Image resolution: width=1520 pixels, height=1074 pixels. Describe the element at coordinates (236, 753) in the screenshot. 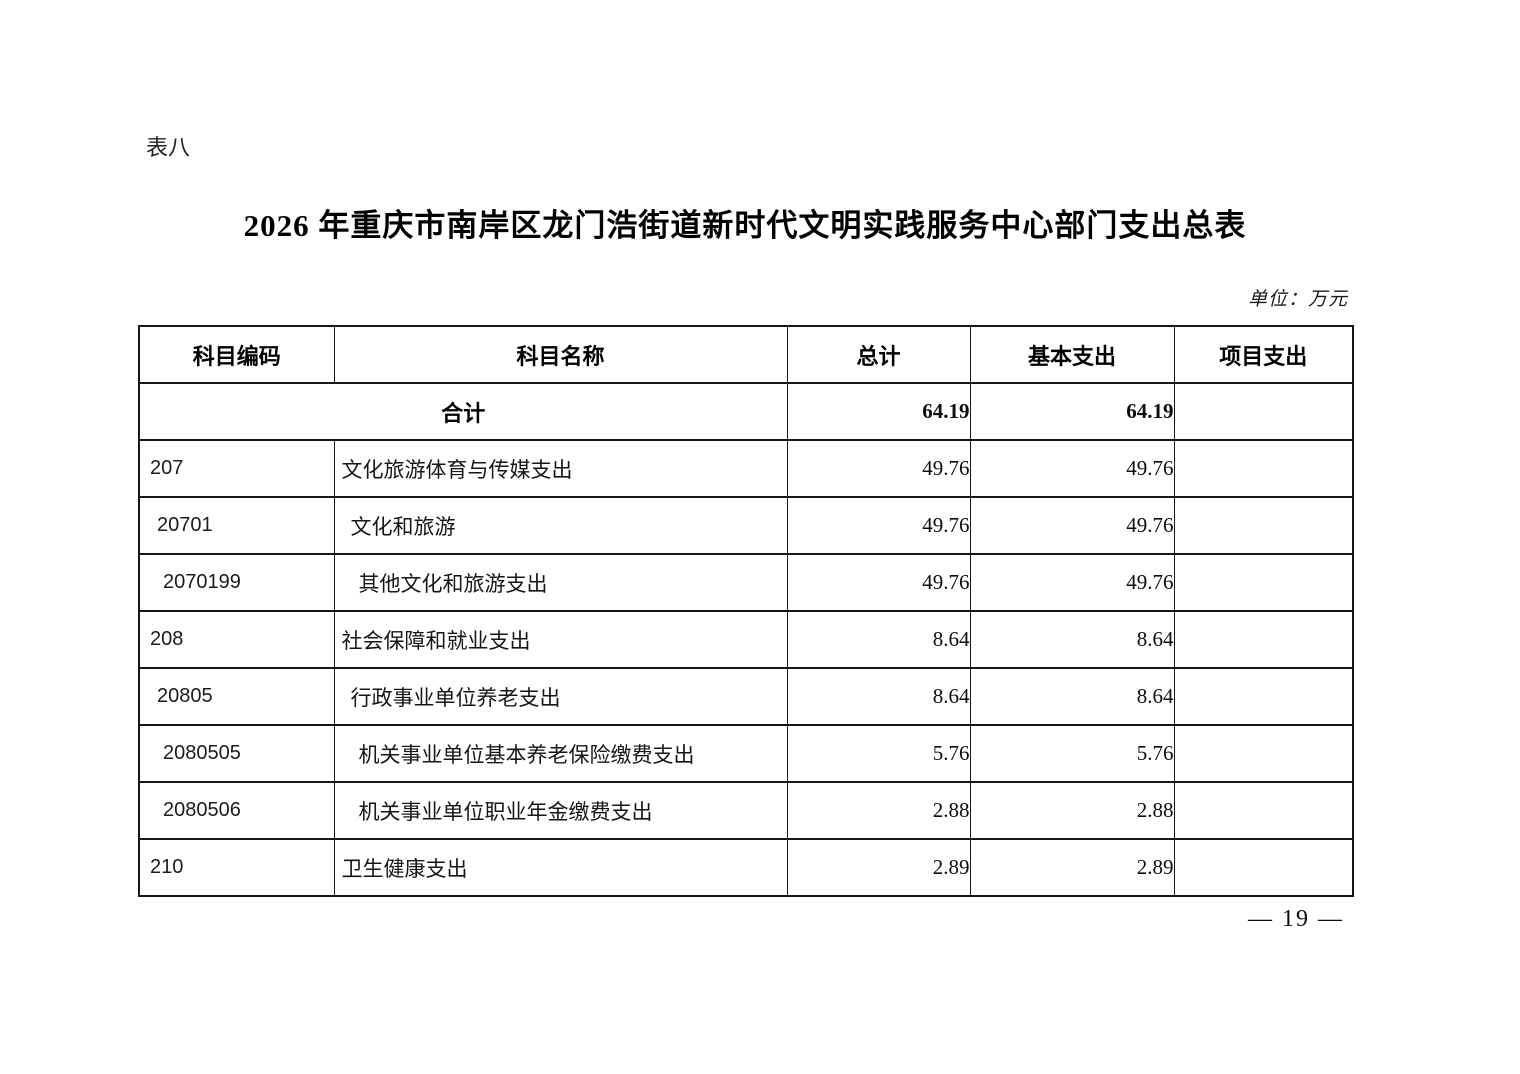

I see `subject-code-cell: 2080505` at that location.